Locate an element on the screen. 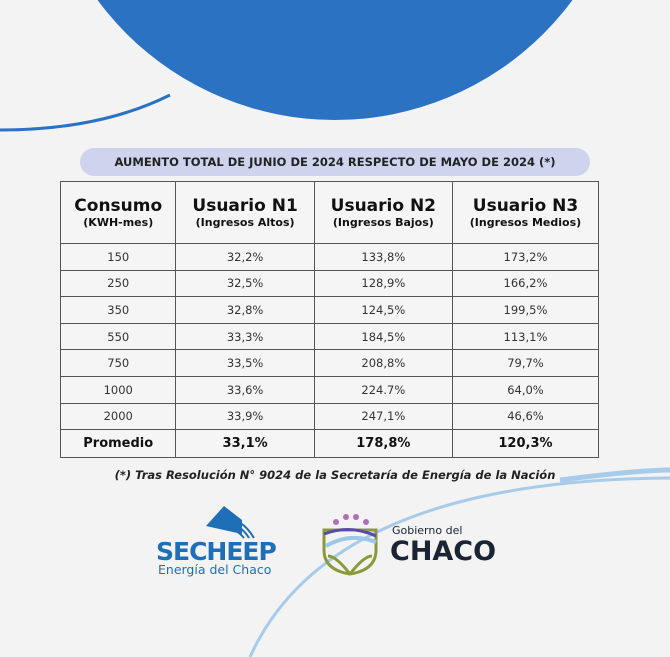  table-cell: 250 is located at coordinates (118, 283).